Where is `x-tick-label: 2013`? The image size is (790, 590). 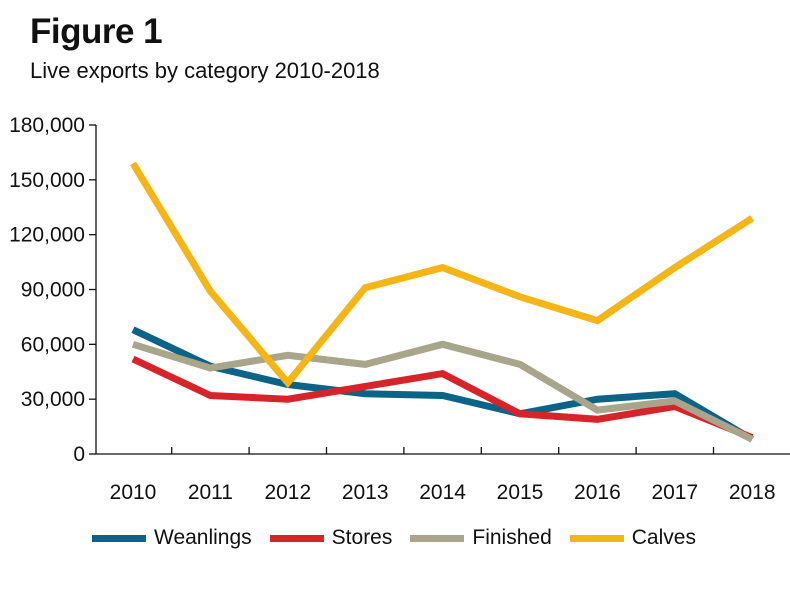 x-tick-label: 2013 is located at coordinates (365, 492).